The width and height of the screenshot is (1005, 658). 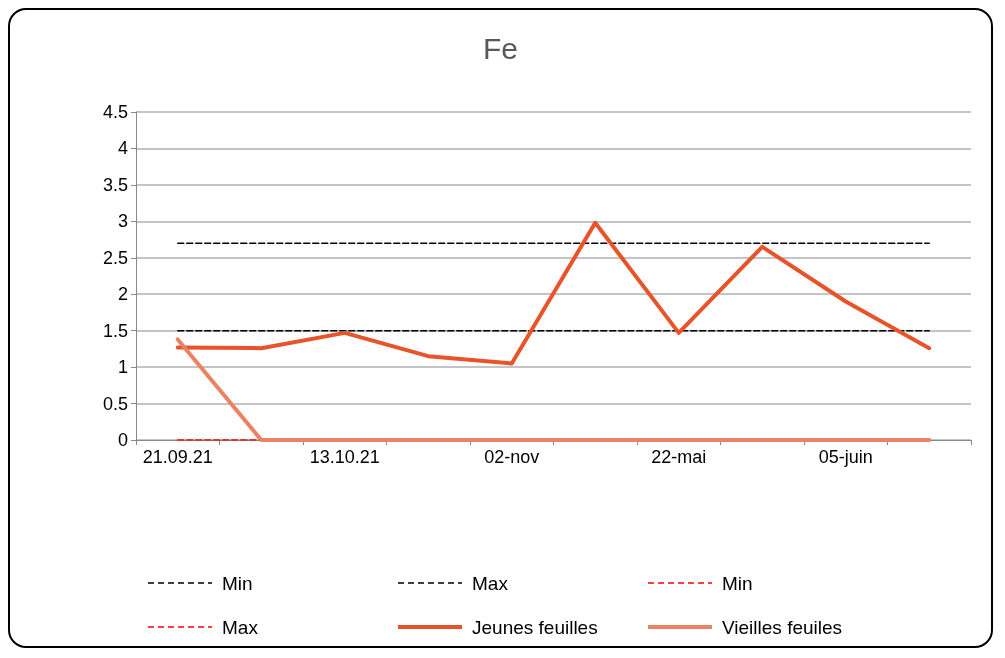 I want to click on y-tick-label: 4, so click(x=122, y=148).